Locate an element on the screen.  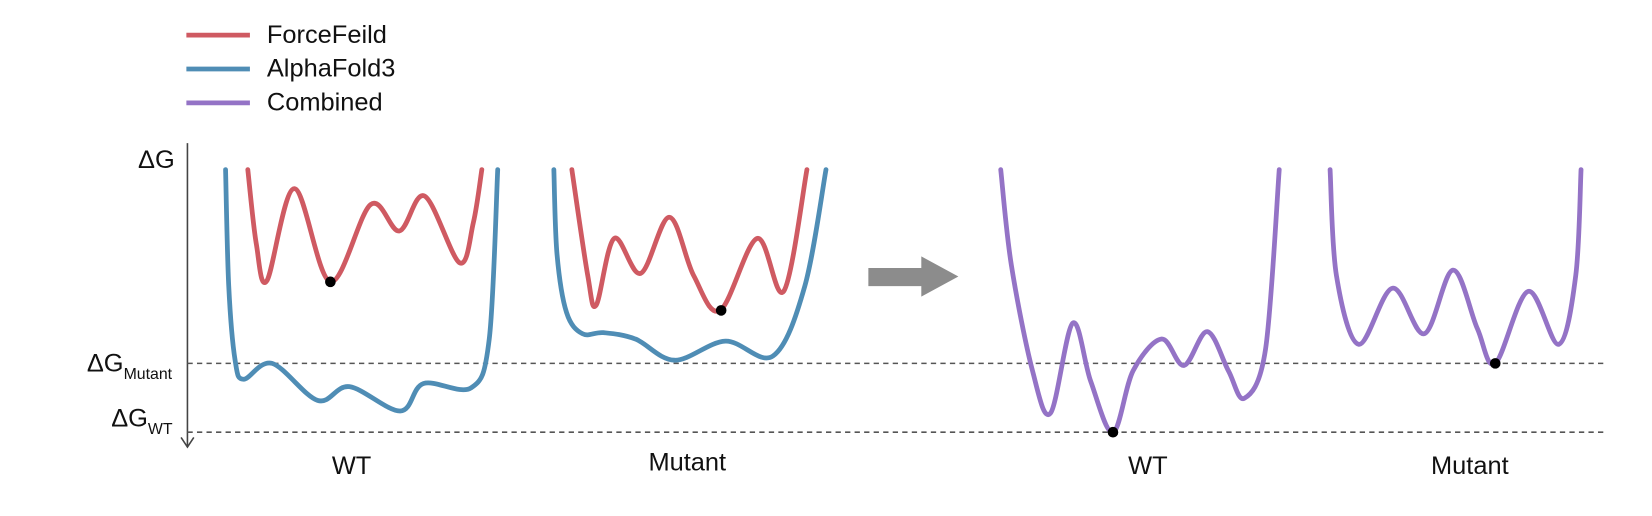
legend-label: ForceFeild is located at coordinates (327, 35).